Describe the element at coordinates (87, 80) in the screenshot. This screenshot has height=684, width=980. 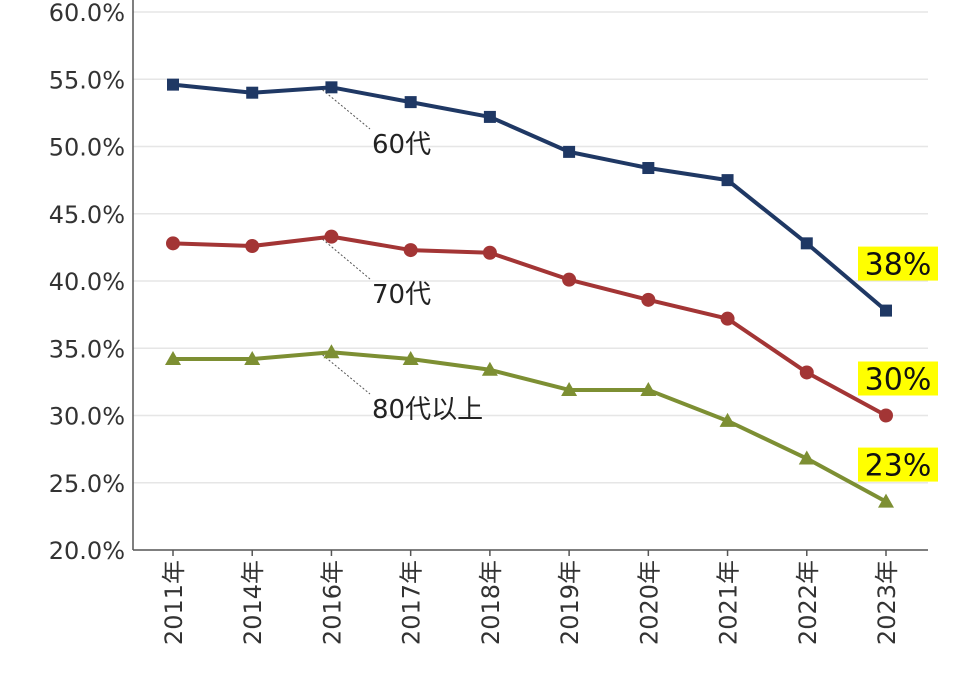
I see `y-tick-label: 55.0%` at that location.